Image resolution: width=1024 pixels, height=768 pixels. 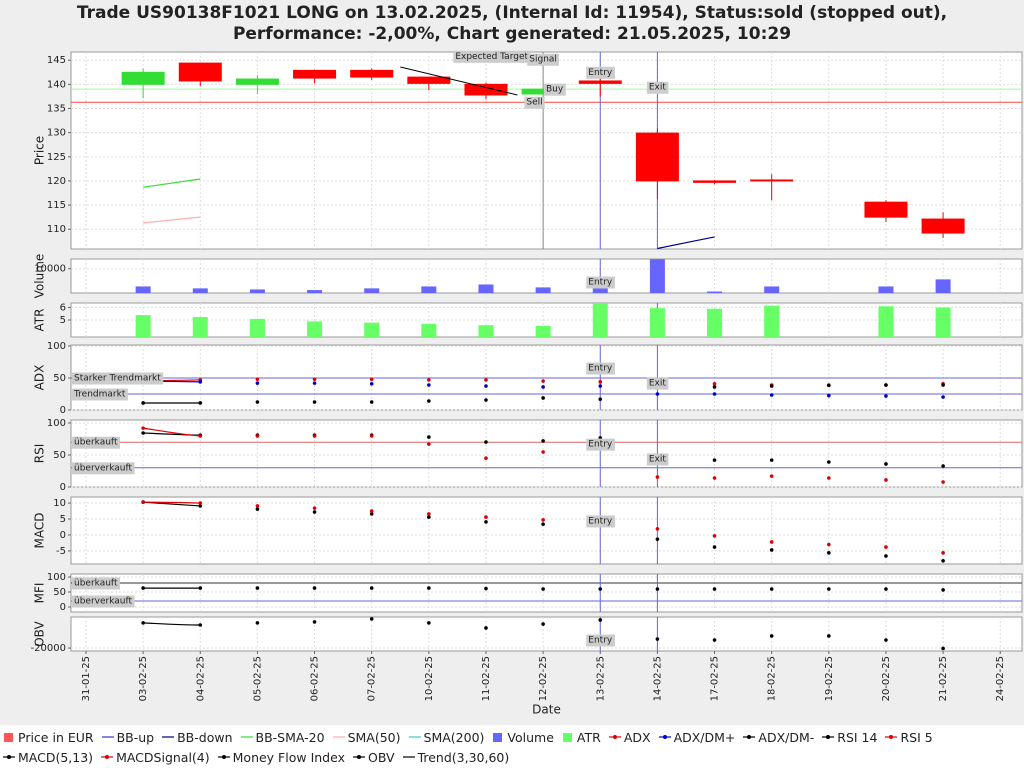 What do you see at coordinates (56, 737) in the screenshot?
I see `legend-label: Price in EUR` at bounding box center [56, 737].